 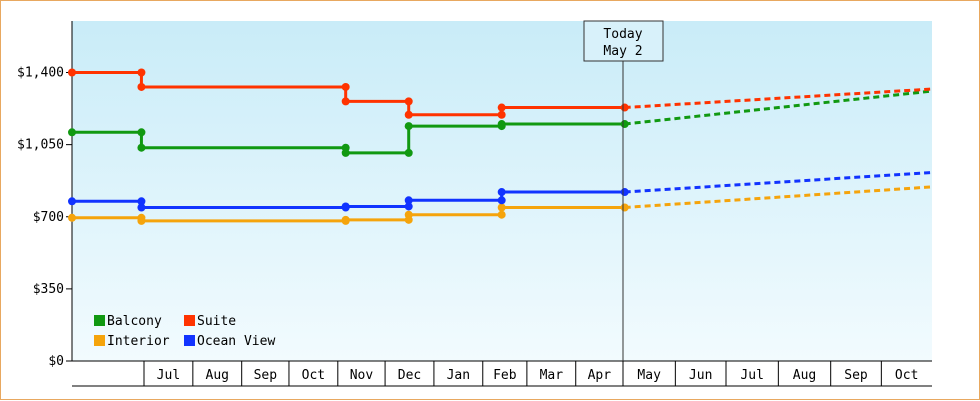 I want to click on legend-swatch-balcony, so click(x=99, y=320).